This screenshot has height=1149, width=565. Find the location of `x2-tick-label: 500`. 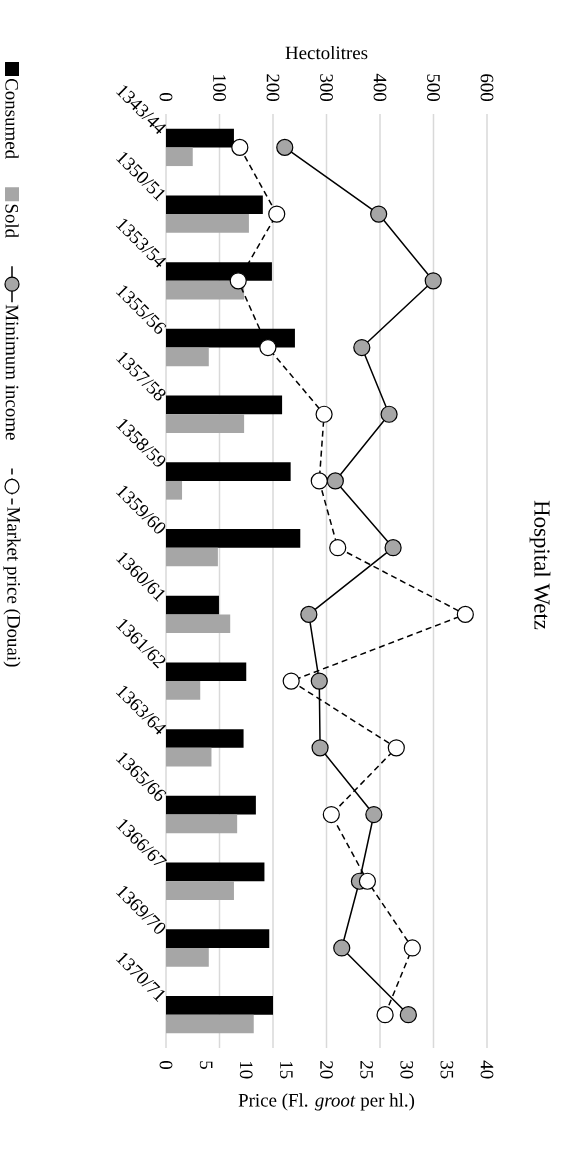

x2-tick-label: 500 is located at coordinates (433, 88).